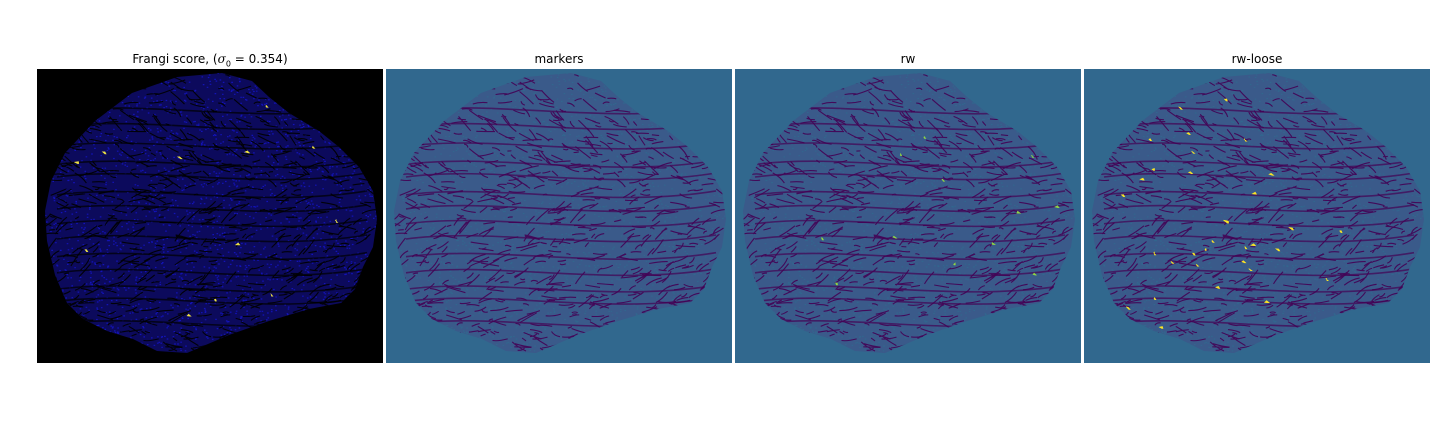  What do you see at coordinates (908, 59) in the screenshot?
I see `panel-title: rw` at bounding box center [908, 59].